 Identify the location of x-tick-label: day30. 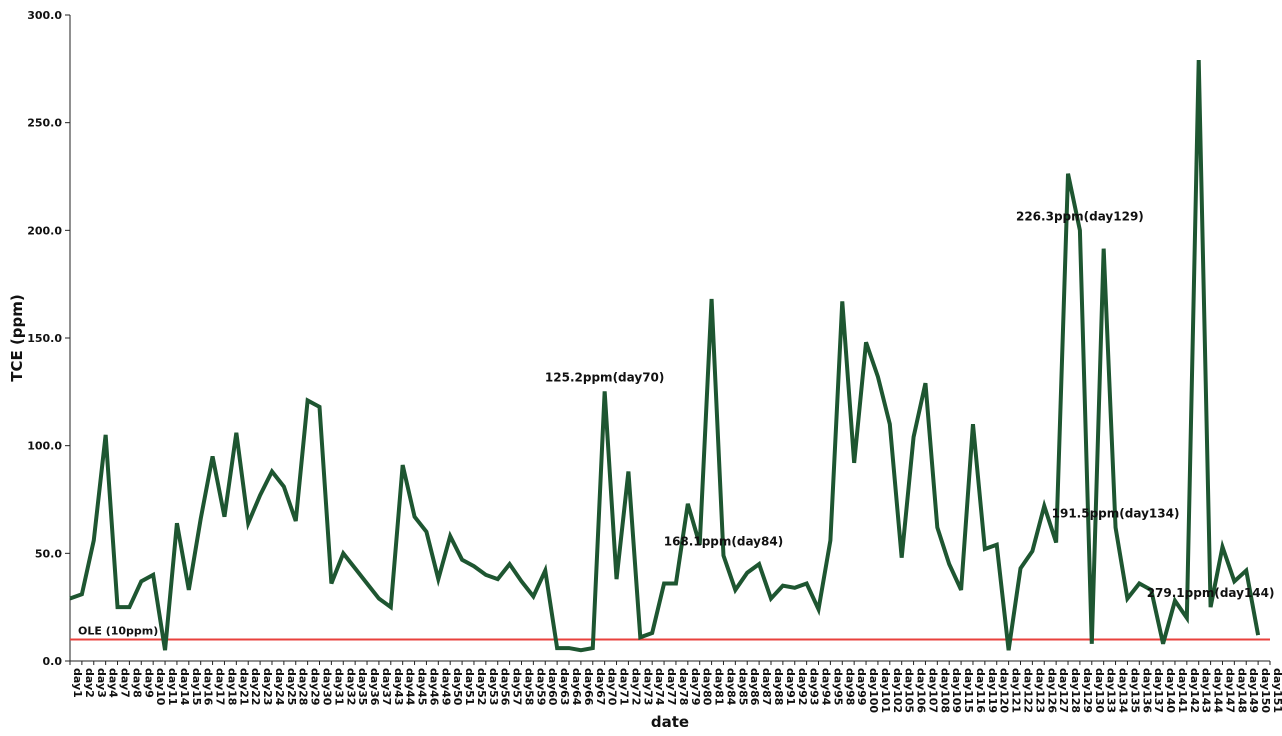
(327, 687).